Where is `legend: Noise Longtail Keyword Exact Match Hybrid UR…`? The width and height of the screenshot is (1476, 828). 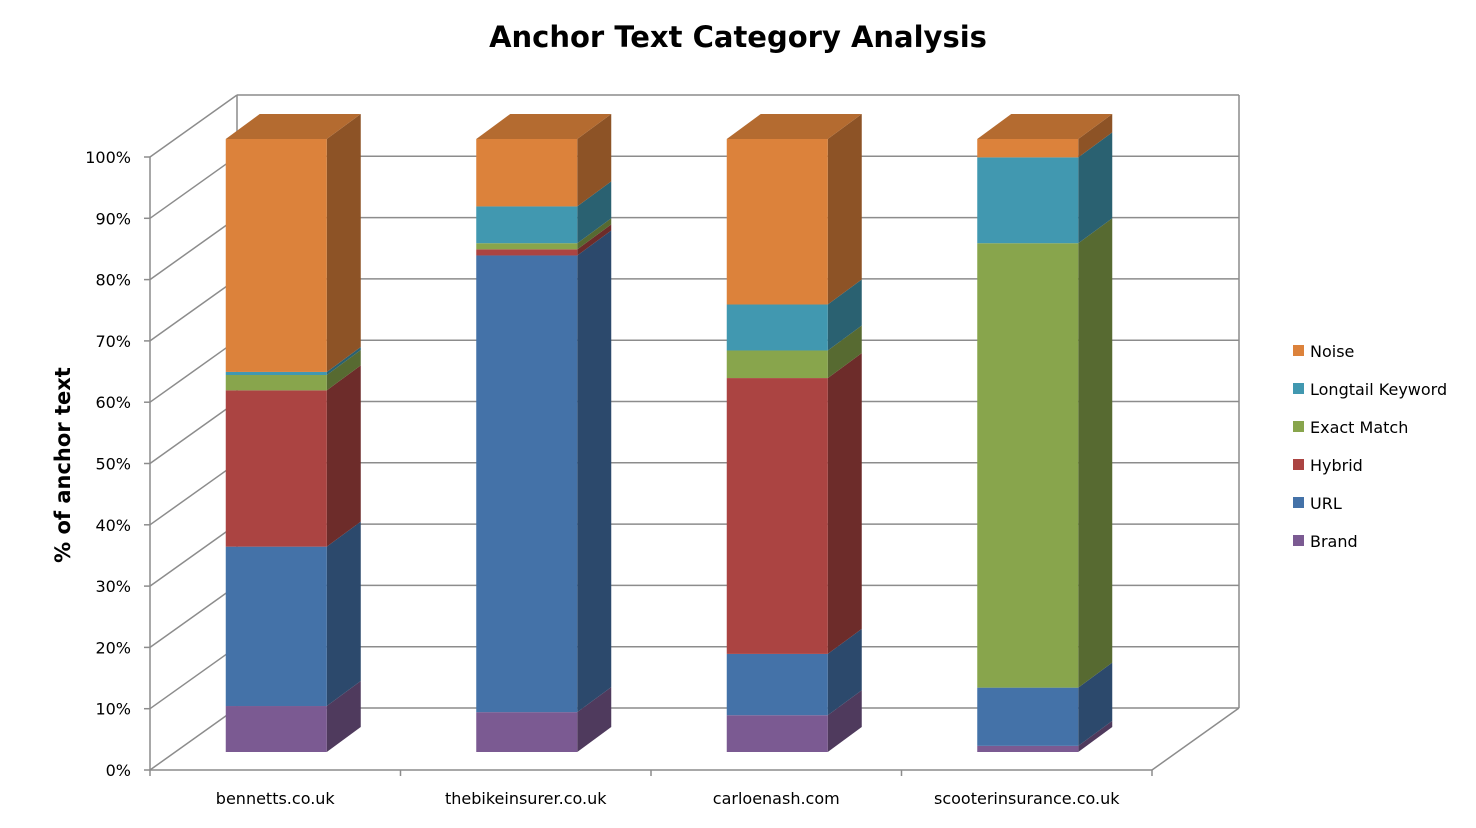 legend: Noise Longtail Keyword Exact Match Hybrid UR… is located at coordinates (1370, 446).